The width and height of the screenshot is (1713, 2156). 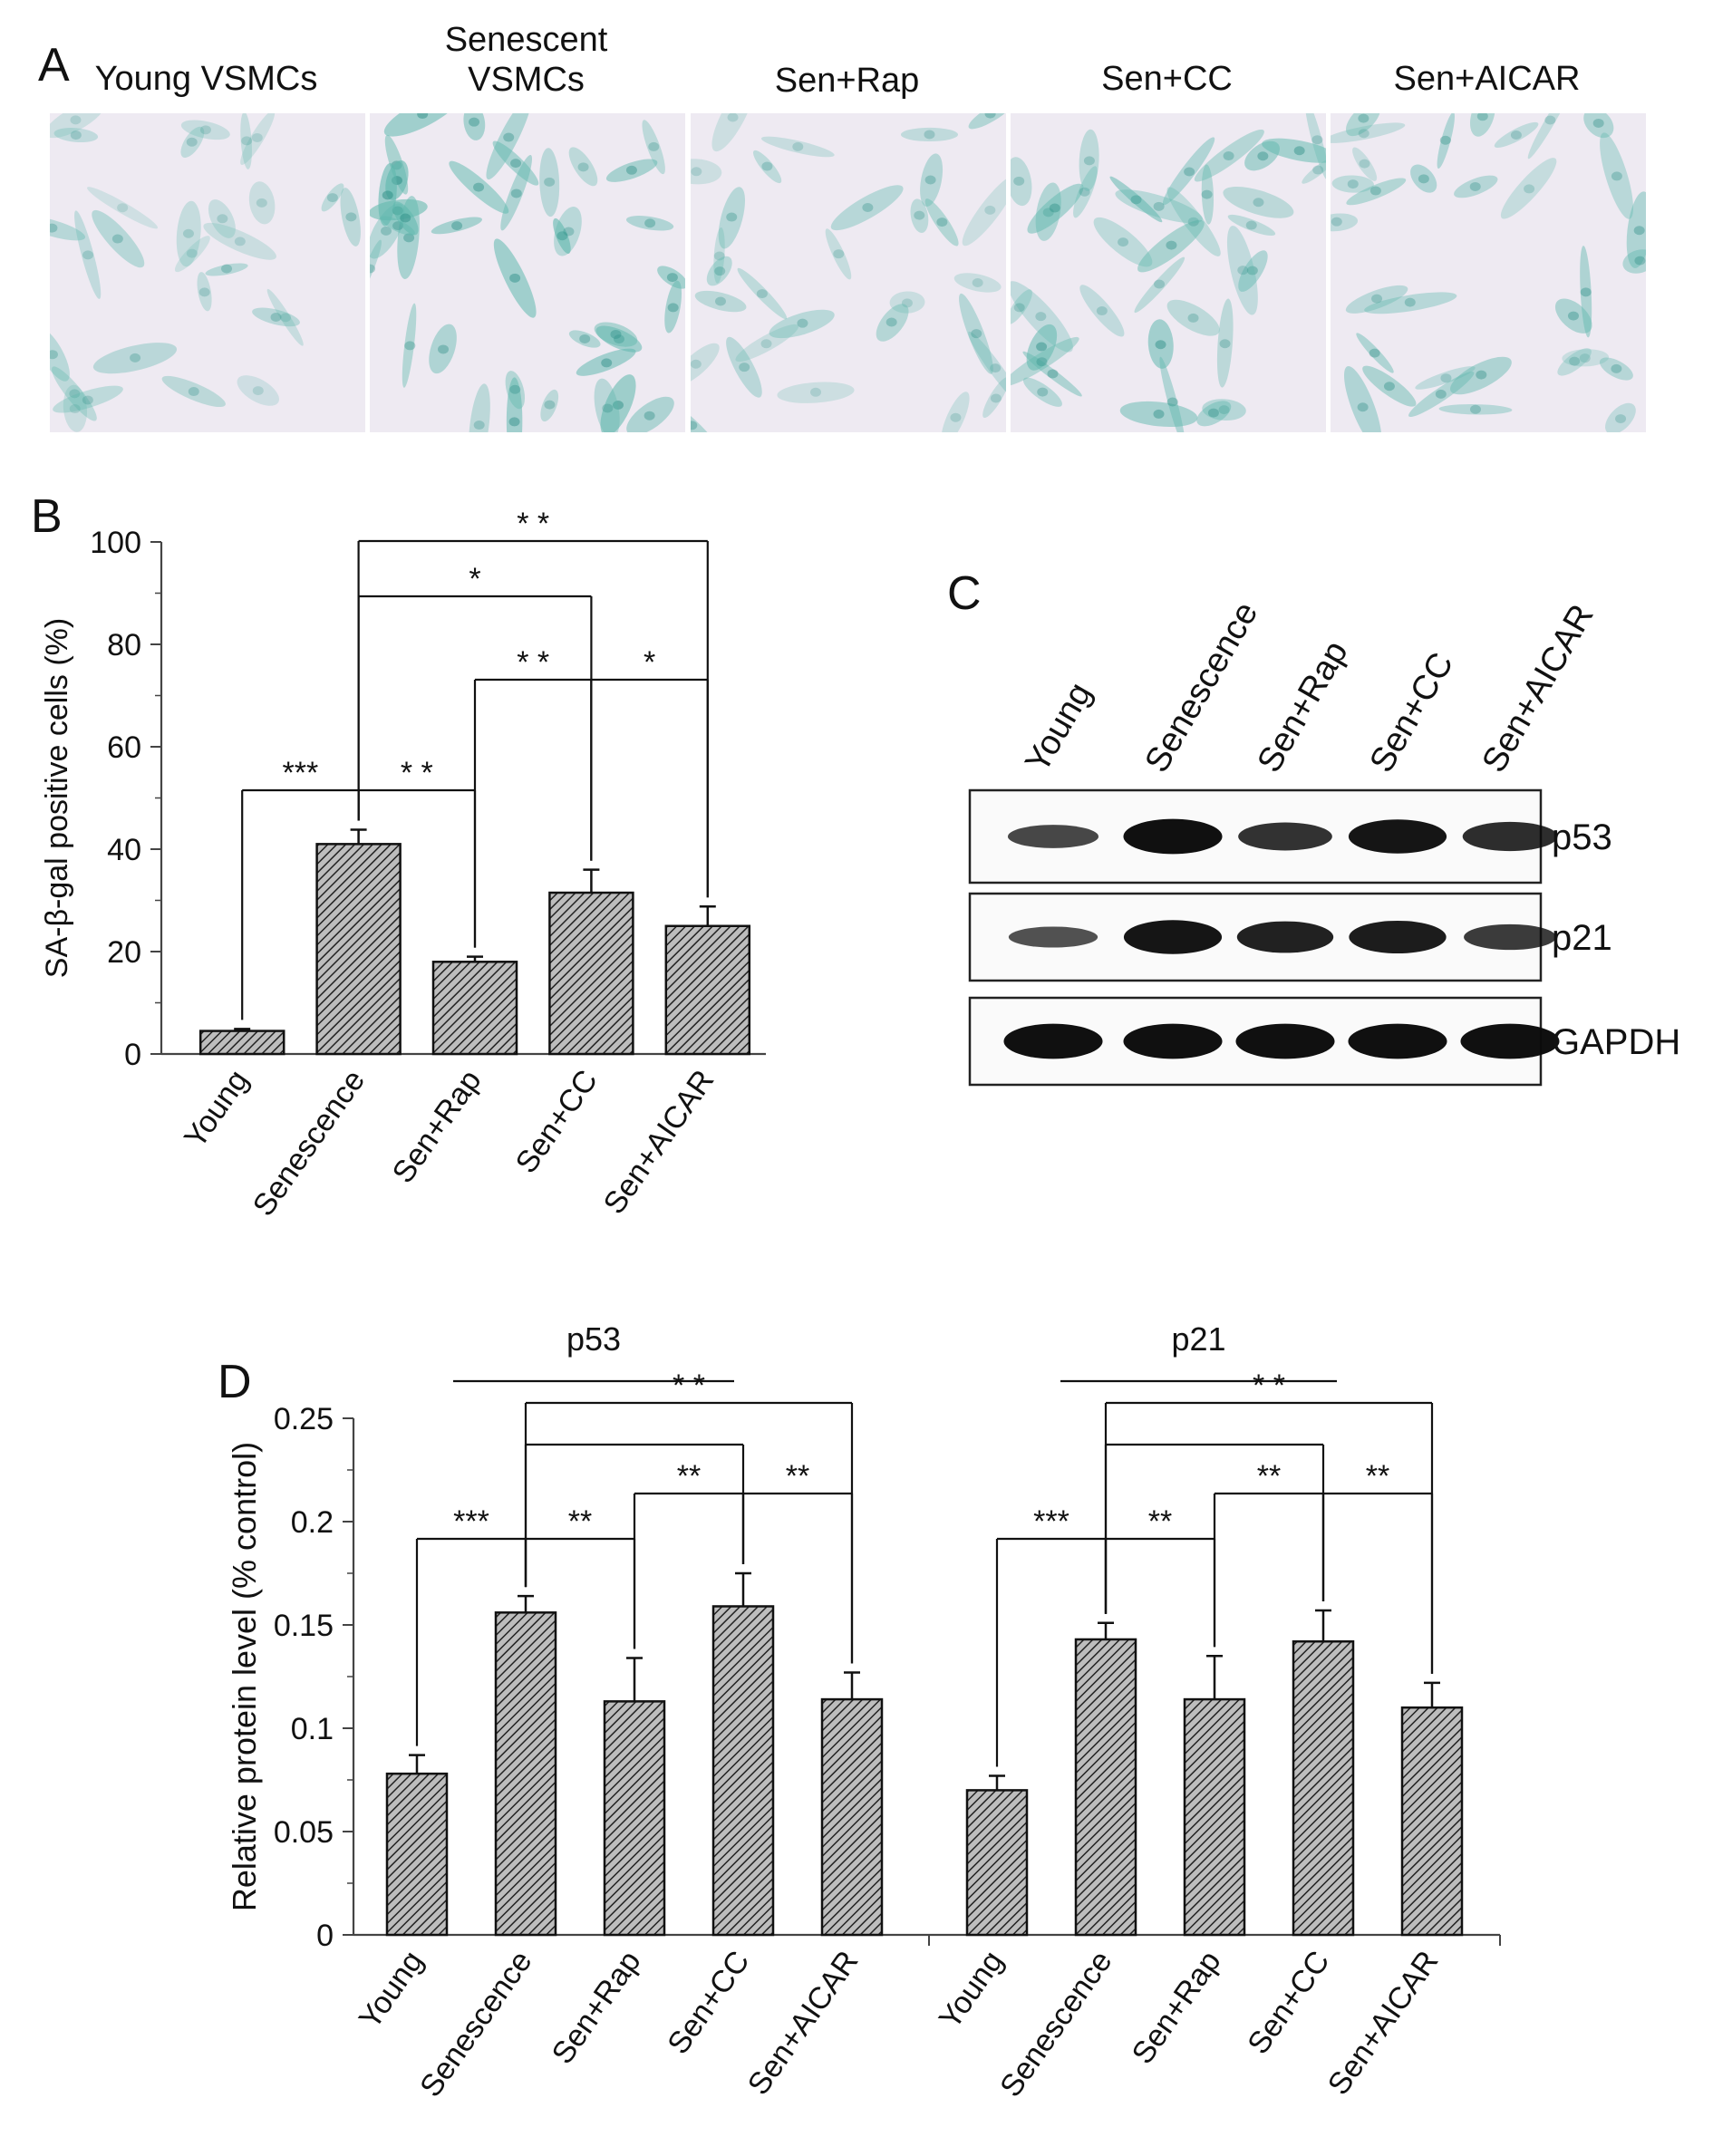 I want to click on y-axis-title: SA-β-gal positive cells (%), so click(x=57, y=798).